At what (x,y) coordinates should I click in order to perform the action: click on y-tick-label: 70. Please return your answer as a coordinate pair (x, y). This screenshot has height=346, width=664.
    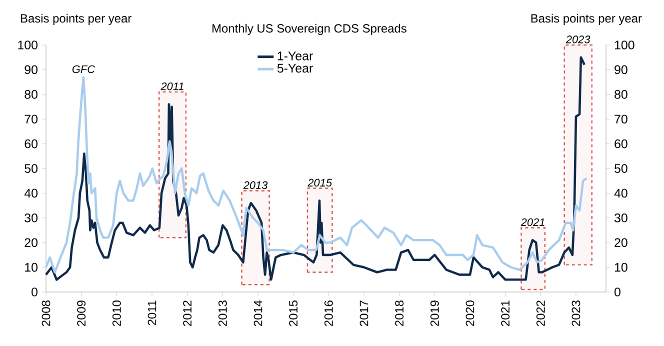
    Looking at the image, I should click on (31, 119).